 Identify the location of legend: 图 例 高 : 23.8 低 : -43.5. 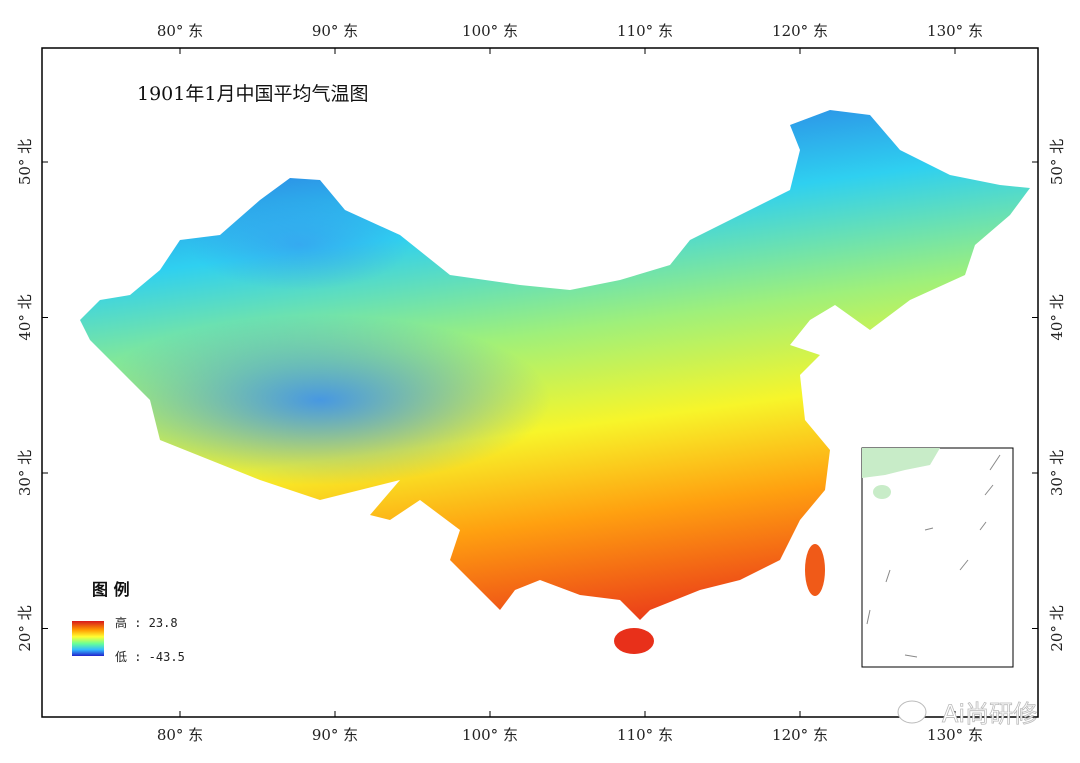
(128, 622).